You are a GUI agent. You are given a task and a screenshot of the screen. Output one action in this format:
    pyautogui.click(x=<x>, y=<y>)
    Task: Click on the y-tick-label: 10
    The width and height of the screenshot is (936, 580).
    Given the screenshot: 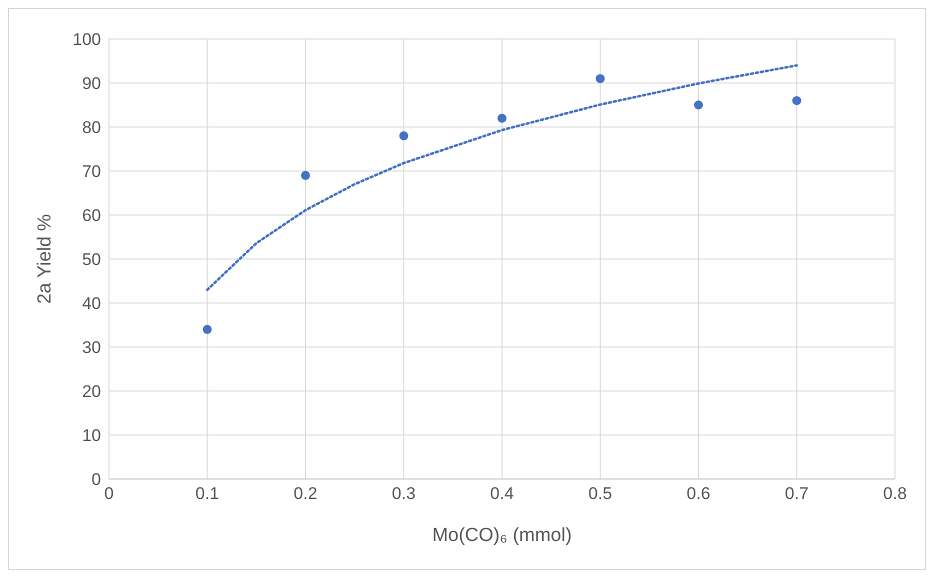 What is the action you would take?
    pyautogui.click(x=91, y=436)
    